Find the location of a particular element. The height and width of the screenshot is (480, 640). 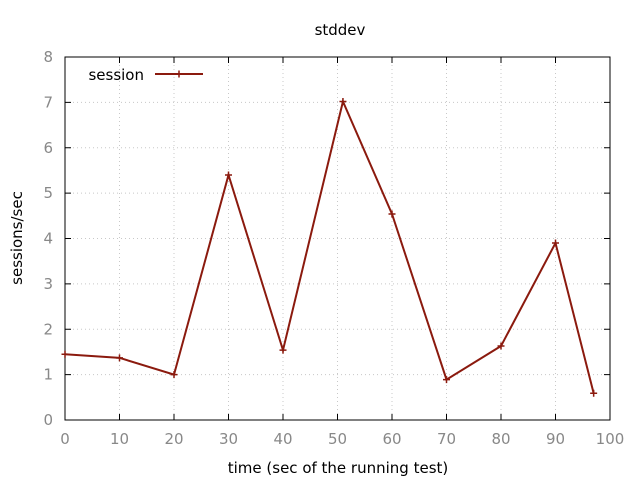

y-tick-label: 4 is located at coordinates (48, 239).